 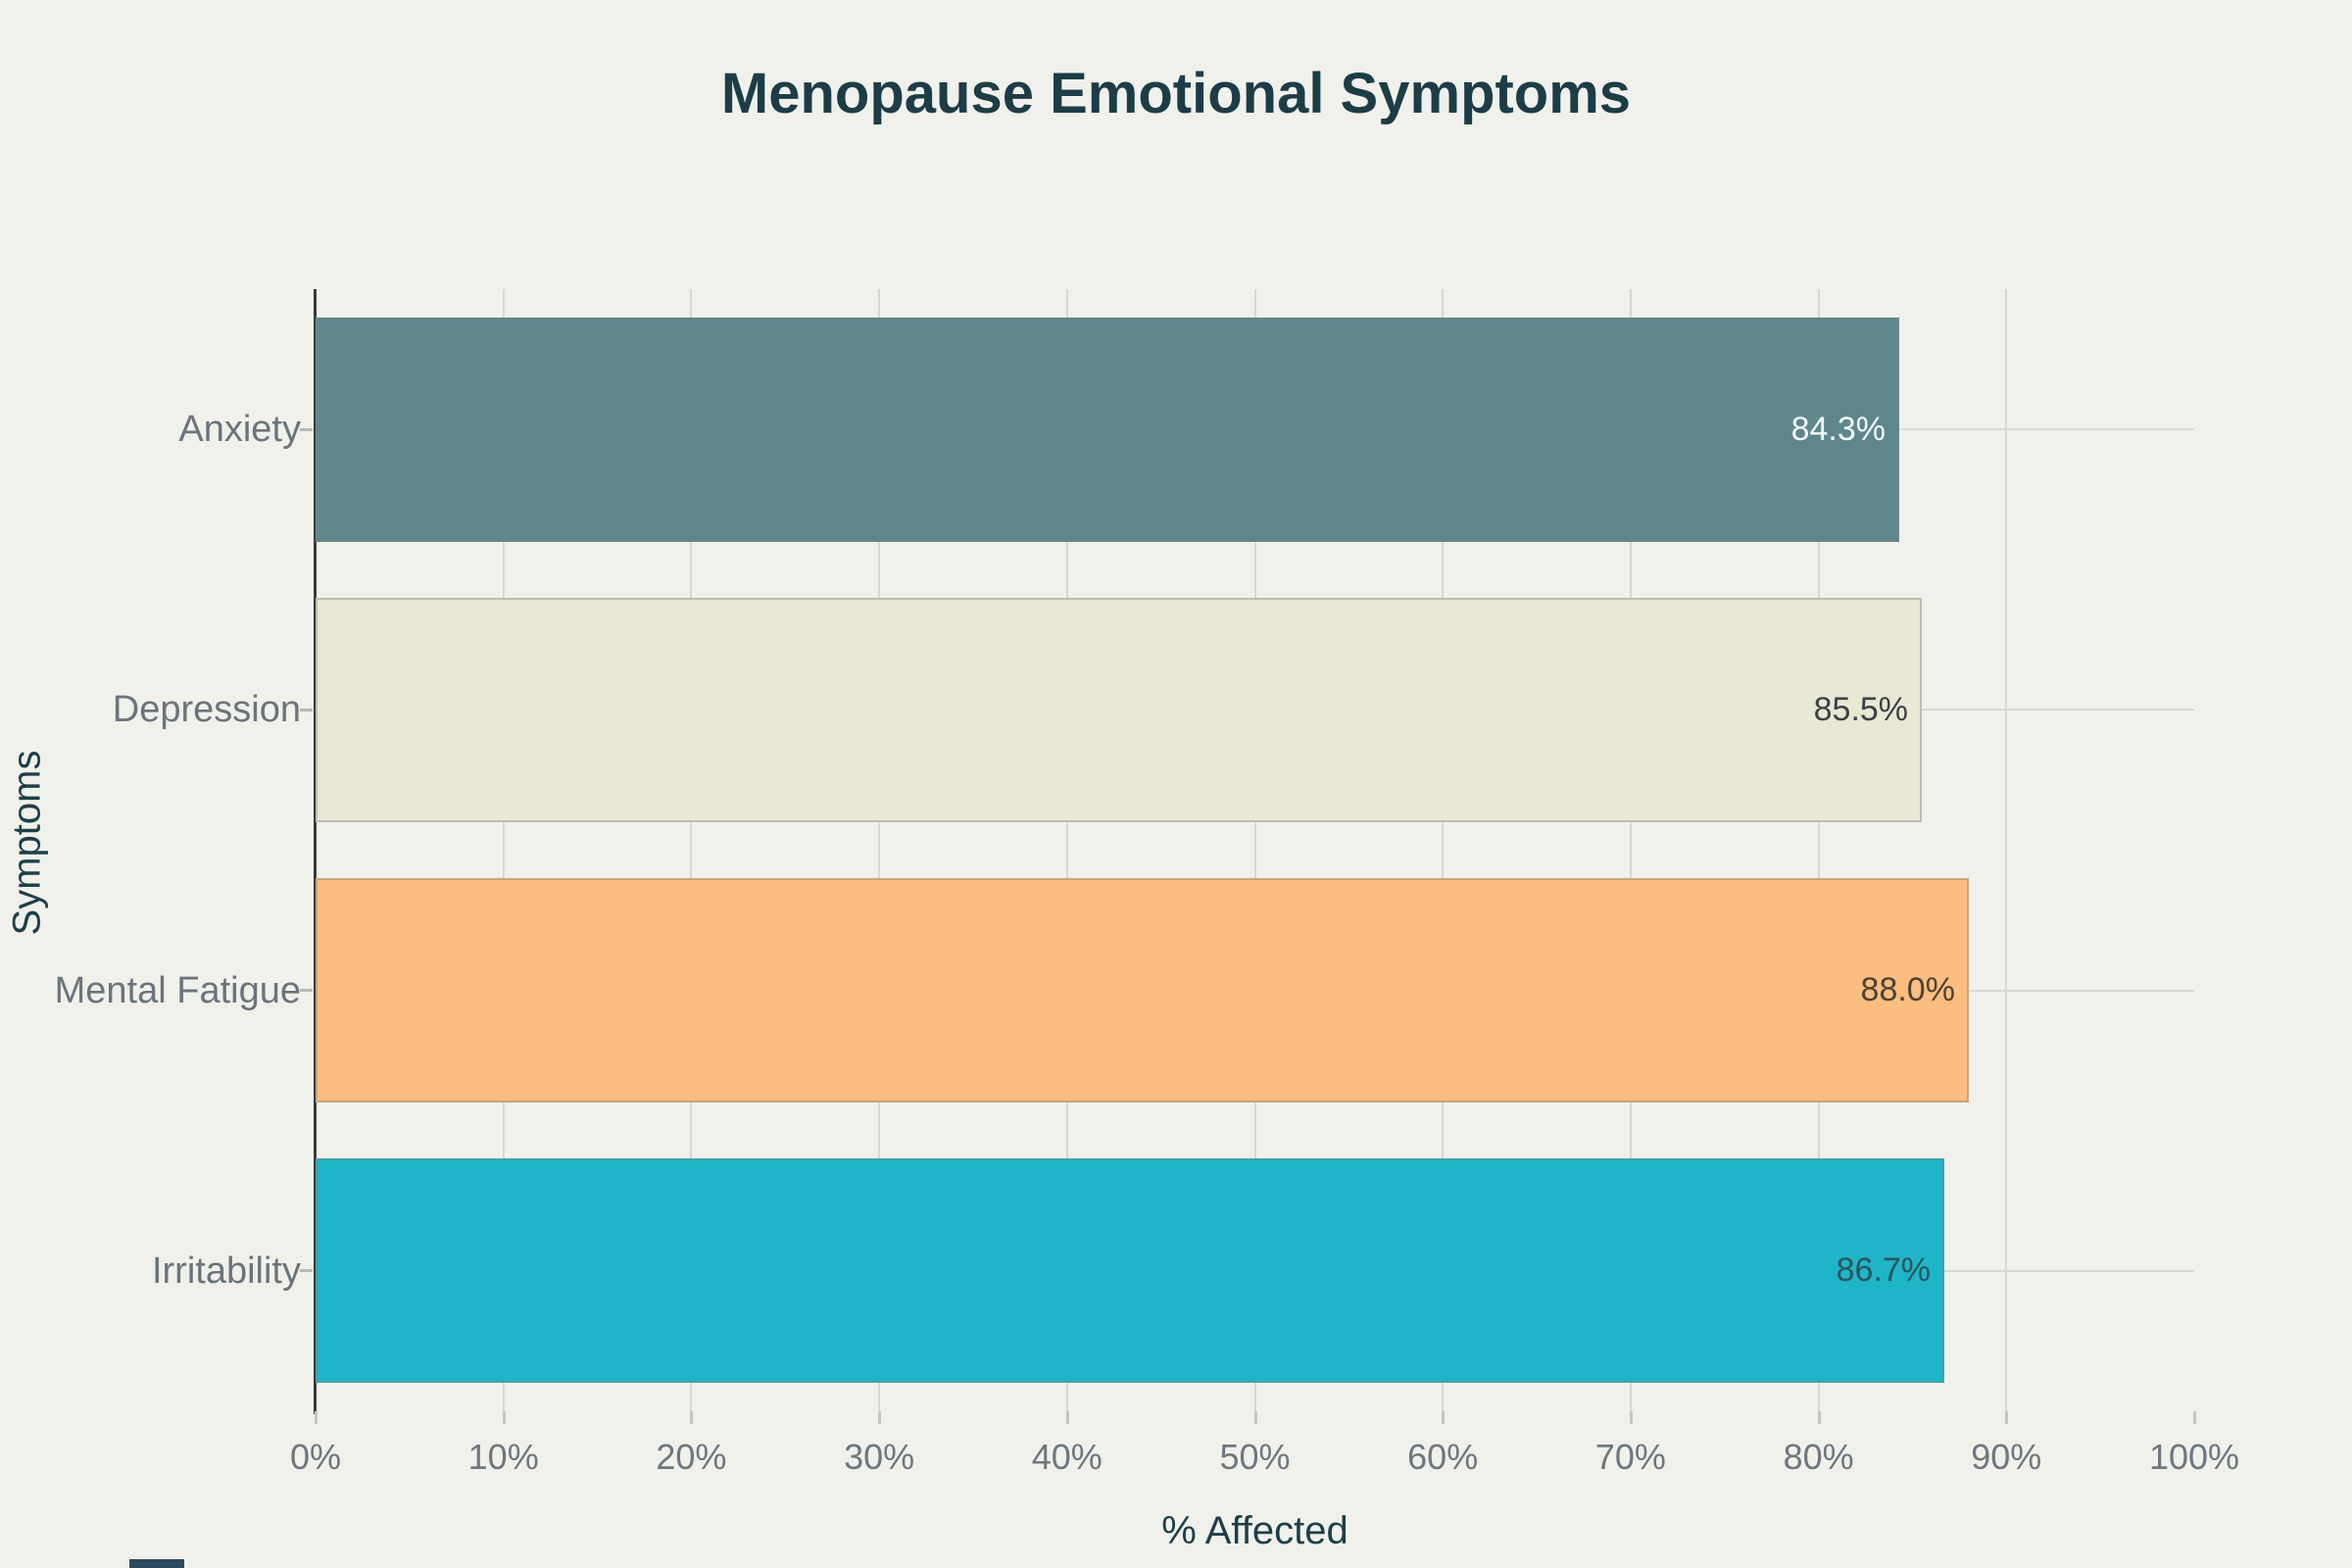 What do you see at coordinates (1861, 709) in the screenshot?
I see `bar-value-label: 85.5%` at bounding box center [1861, 709].